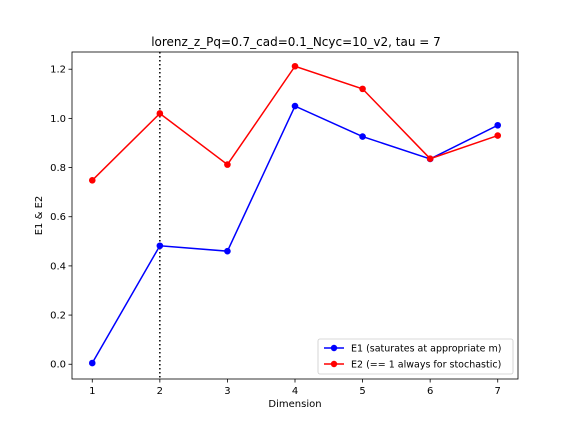  What do you see at coordinates (334, 348) in the screenshot?
I see `legend-e1-marker` at bounding box center [334, 348].